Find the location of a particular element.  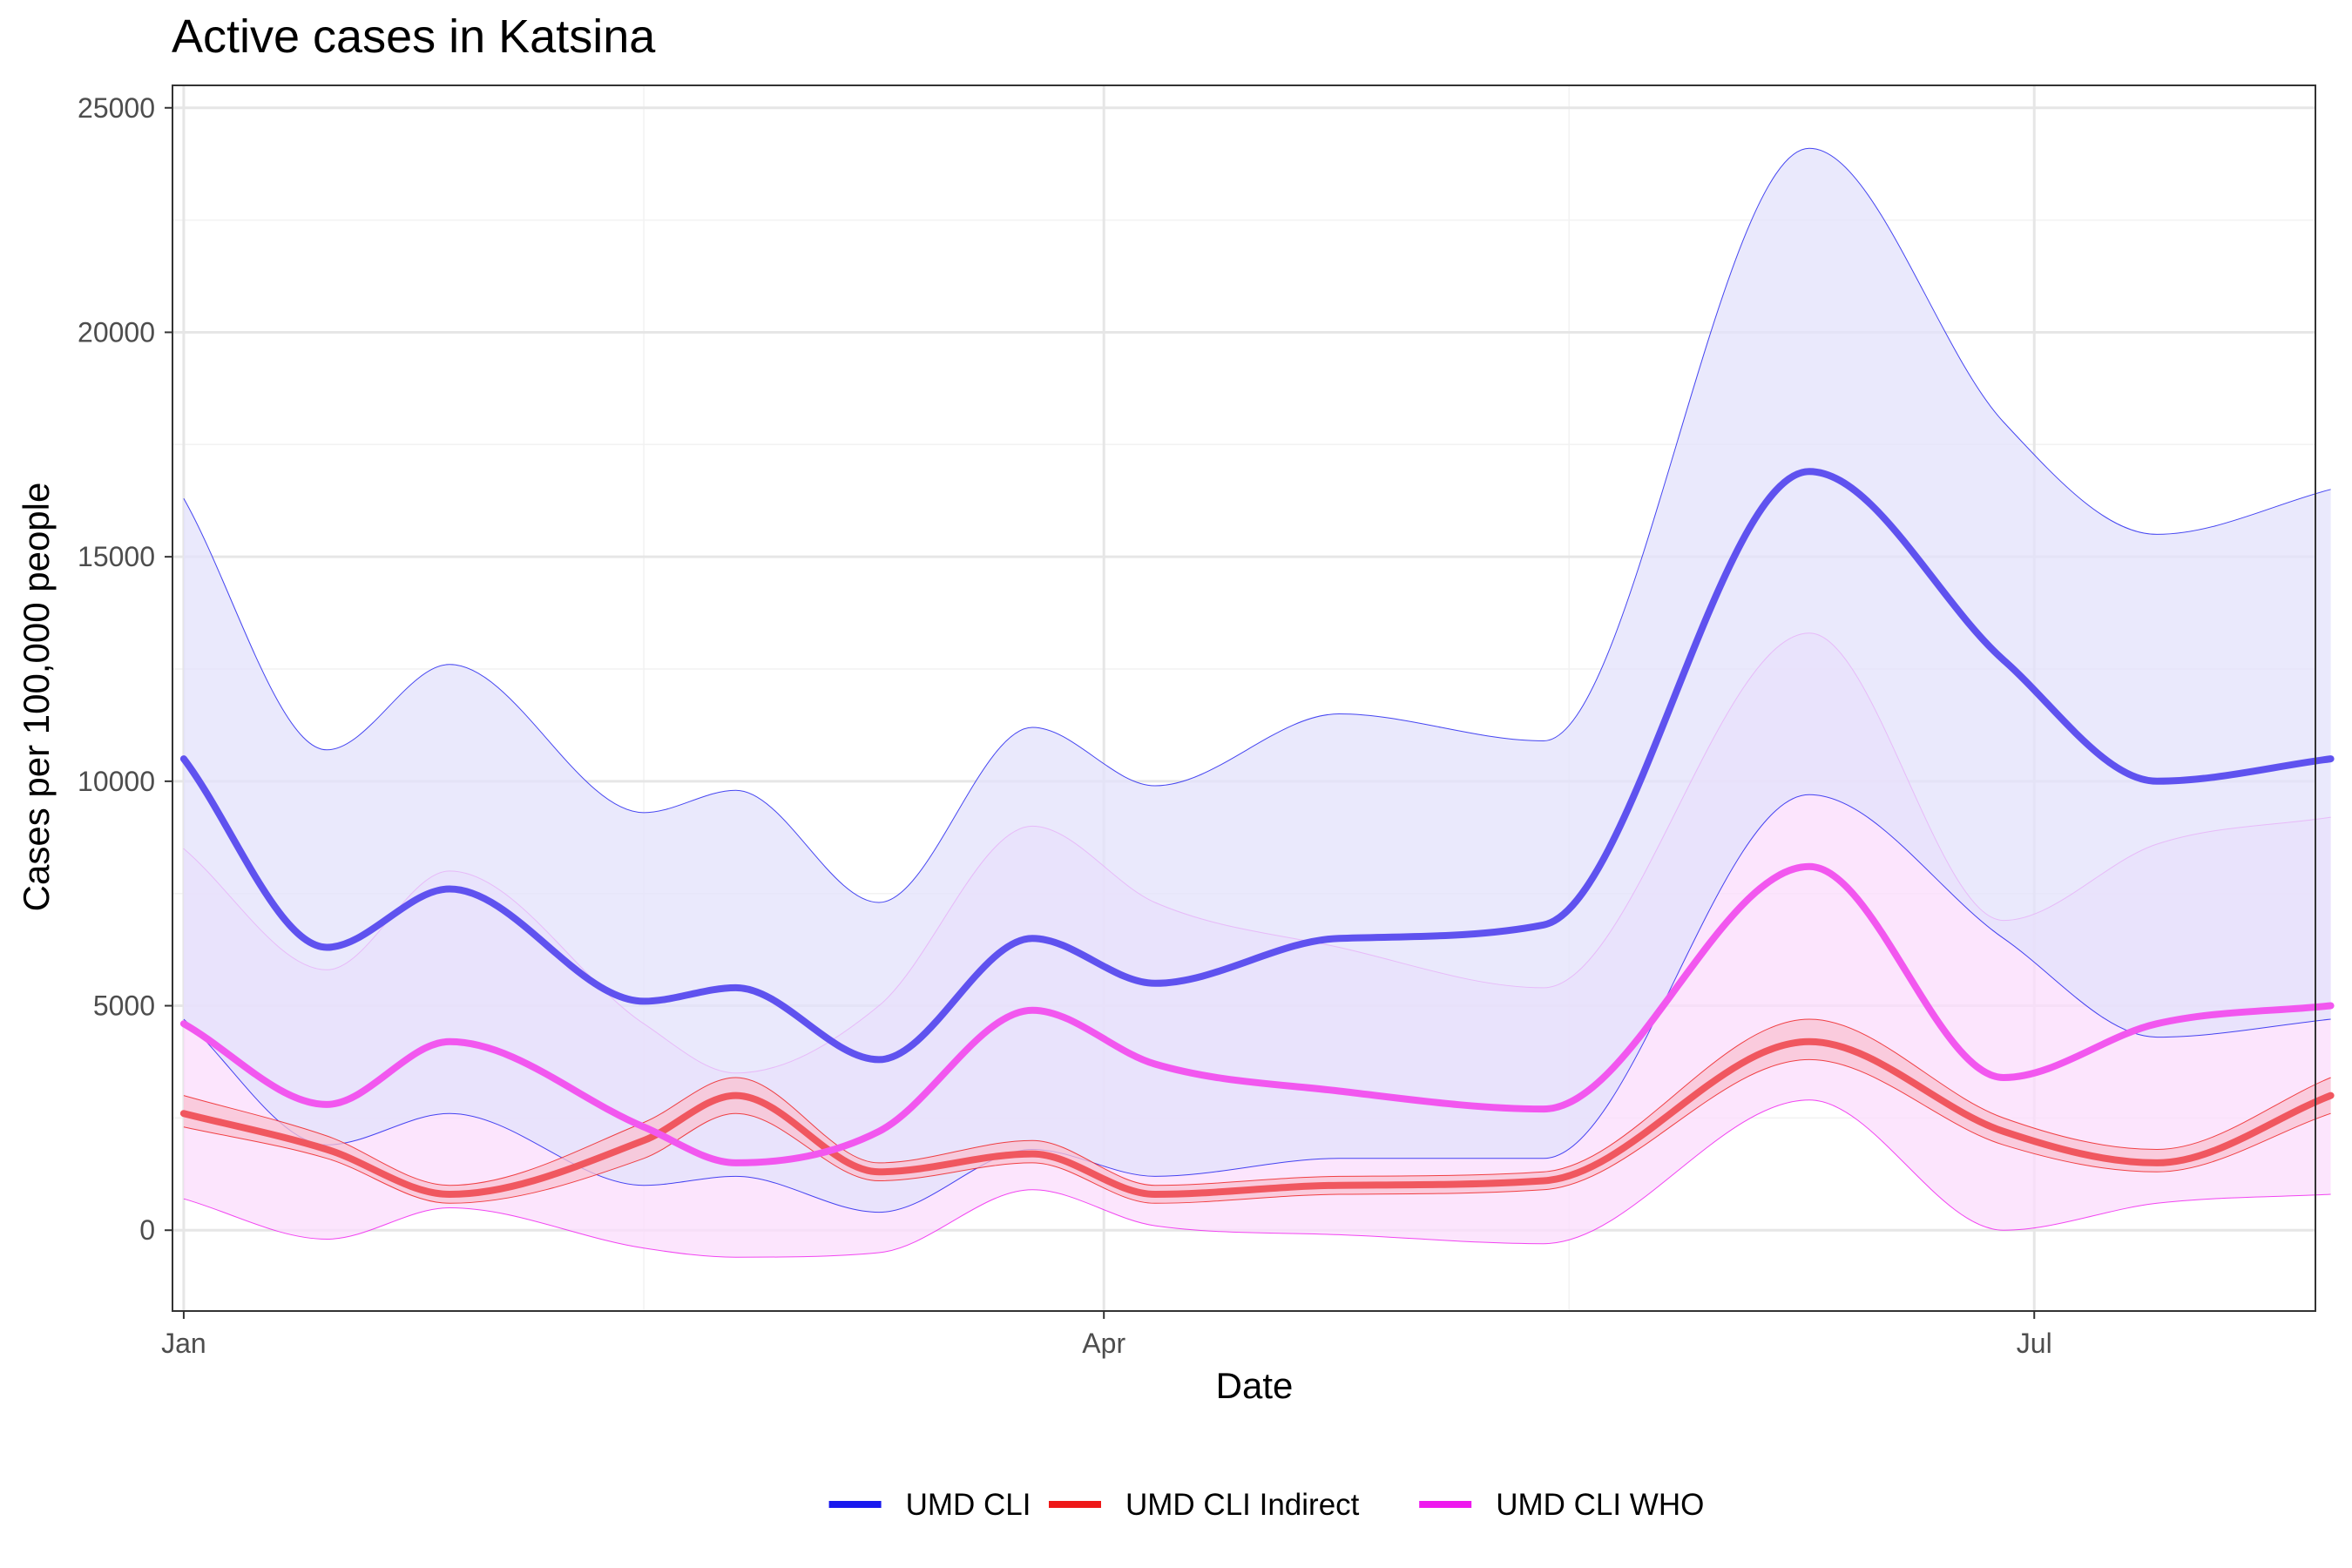

chart-title: Active cases in Katsina is located at coordinates (414, 36).